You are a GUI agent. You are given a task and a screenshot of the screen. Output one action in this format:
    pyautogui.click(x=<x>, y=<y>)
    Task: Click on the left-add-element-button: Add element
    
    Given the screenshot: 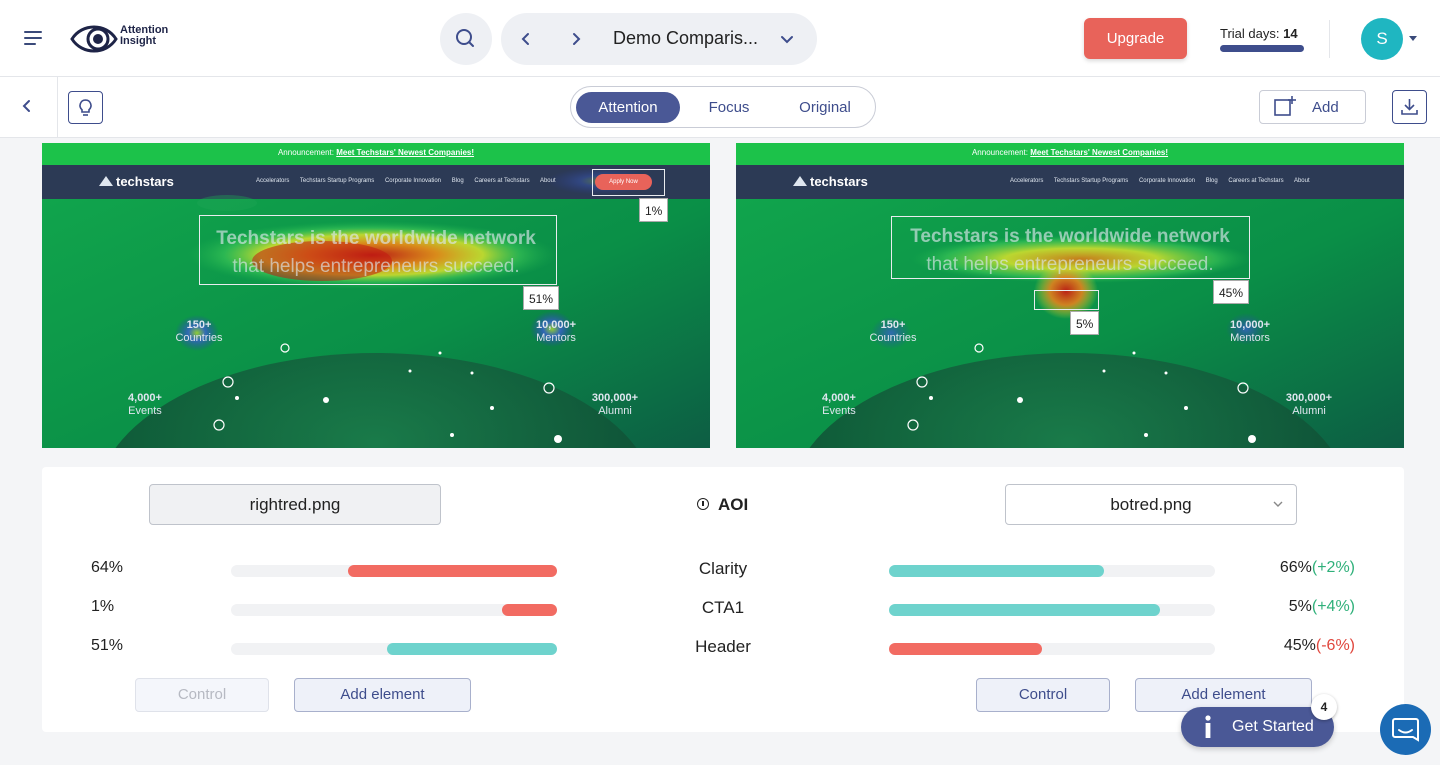 What is the action you would take?
    pyautogui.click(x=382, y=695)
    